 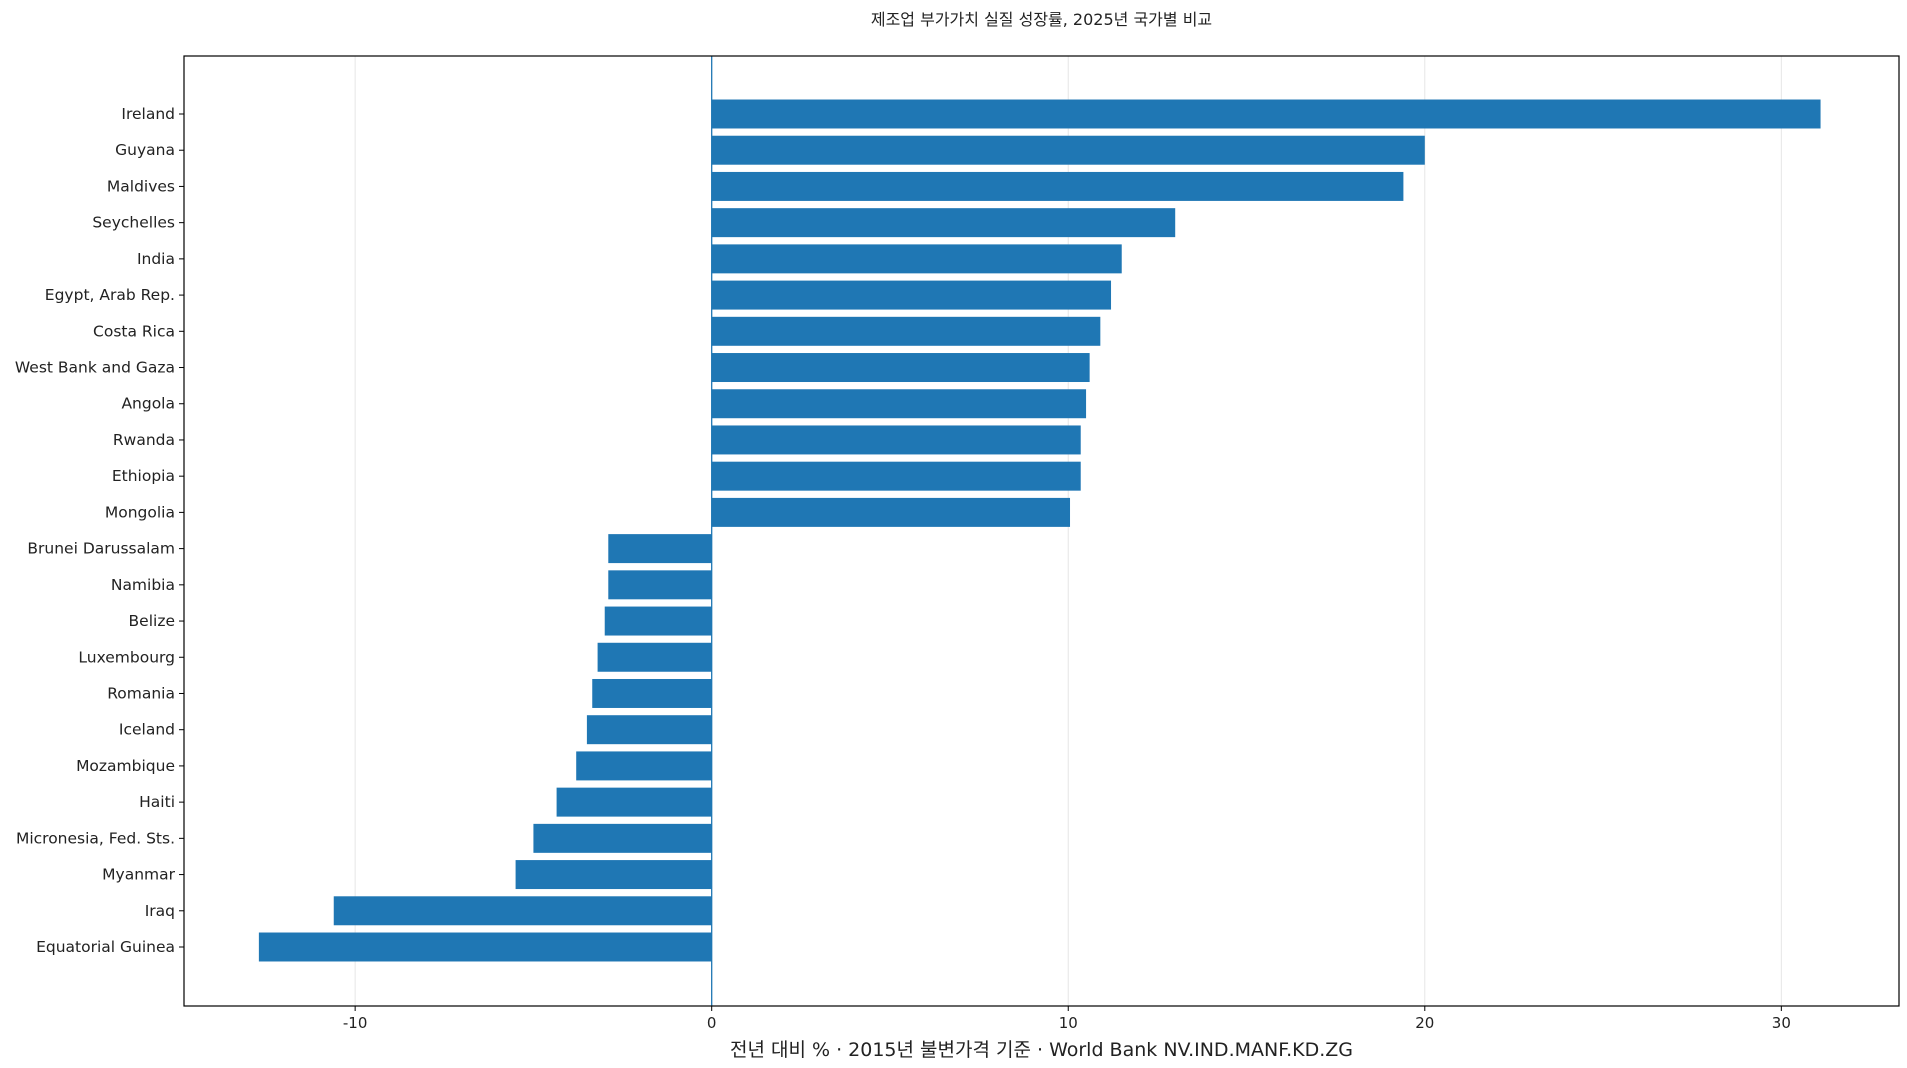 What do you see at coordinates (1068, 1023) in the screenshot?
I see `x-tick-label: 10` at bounding box center [1068, 1023].